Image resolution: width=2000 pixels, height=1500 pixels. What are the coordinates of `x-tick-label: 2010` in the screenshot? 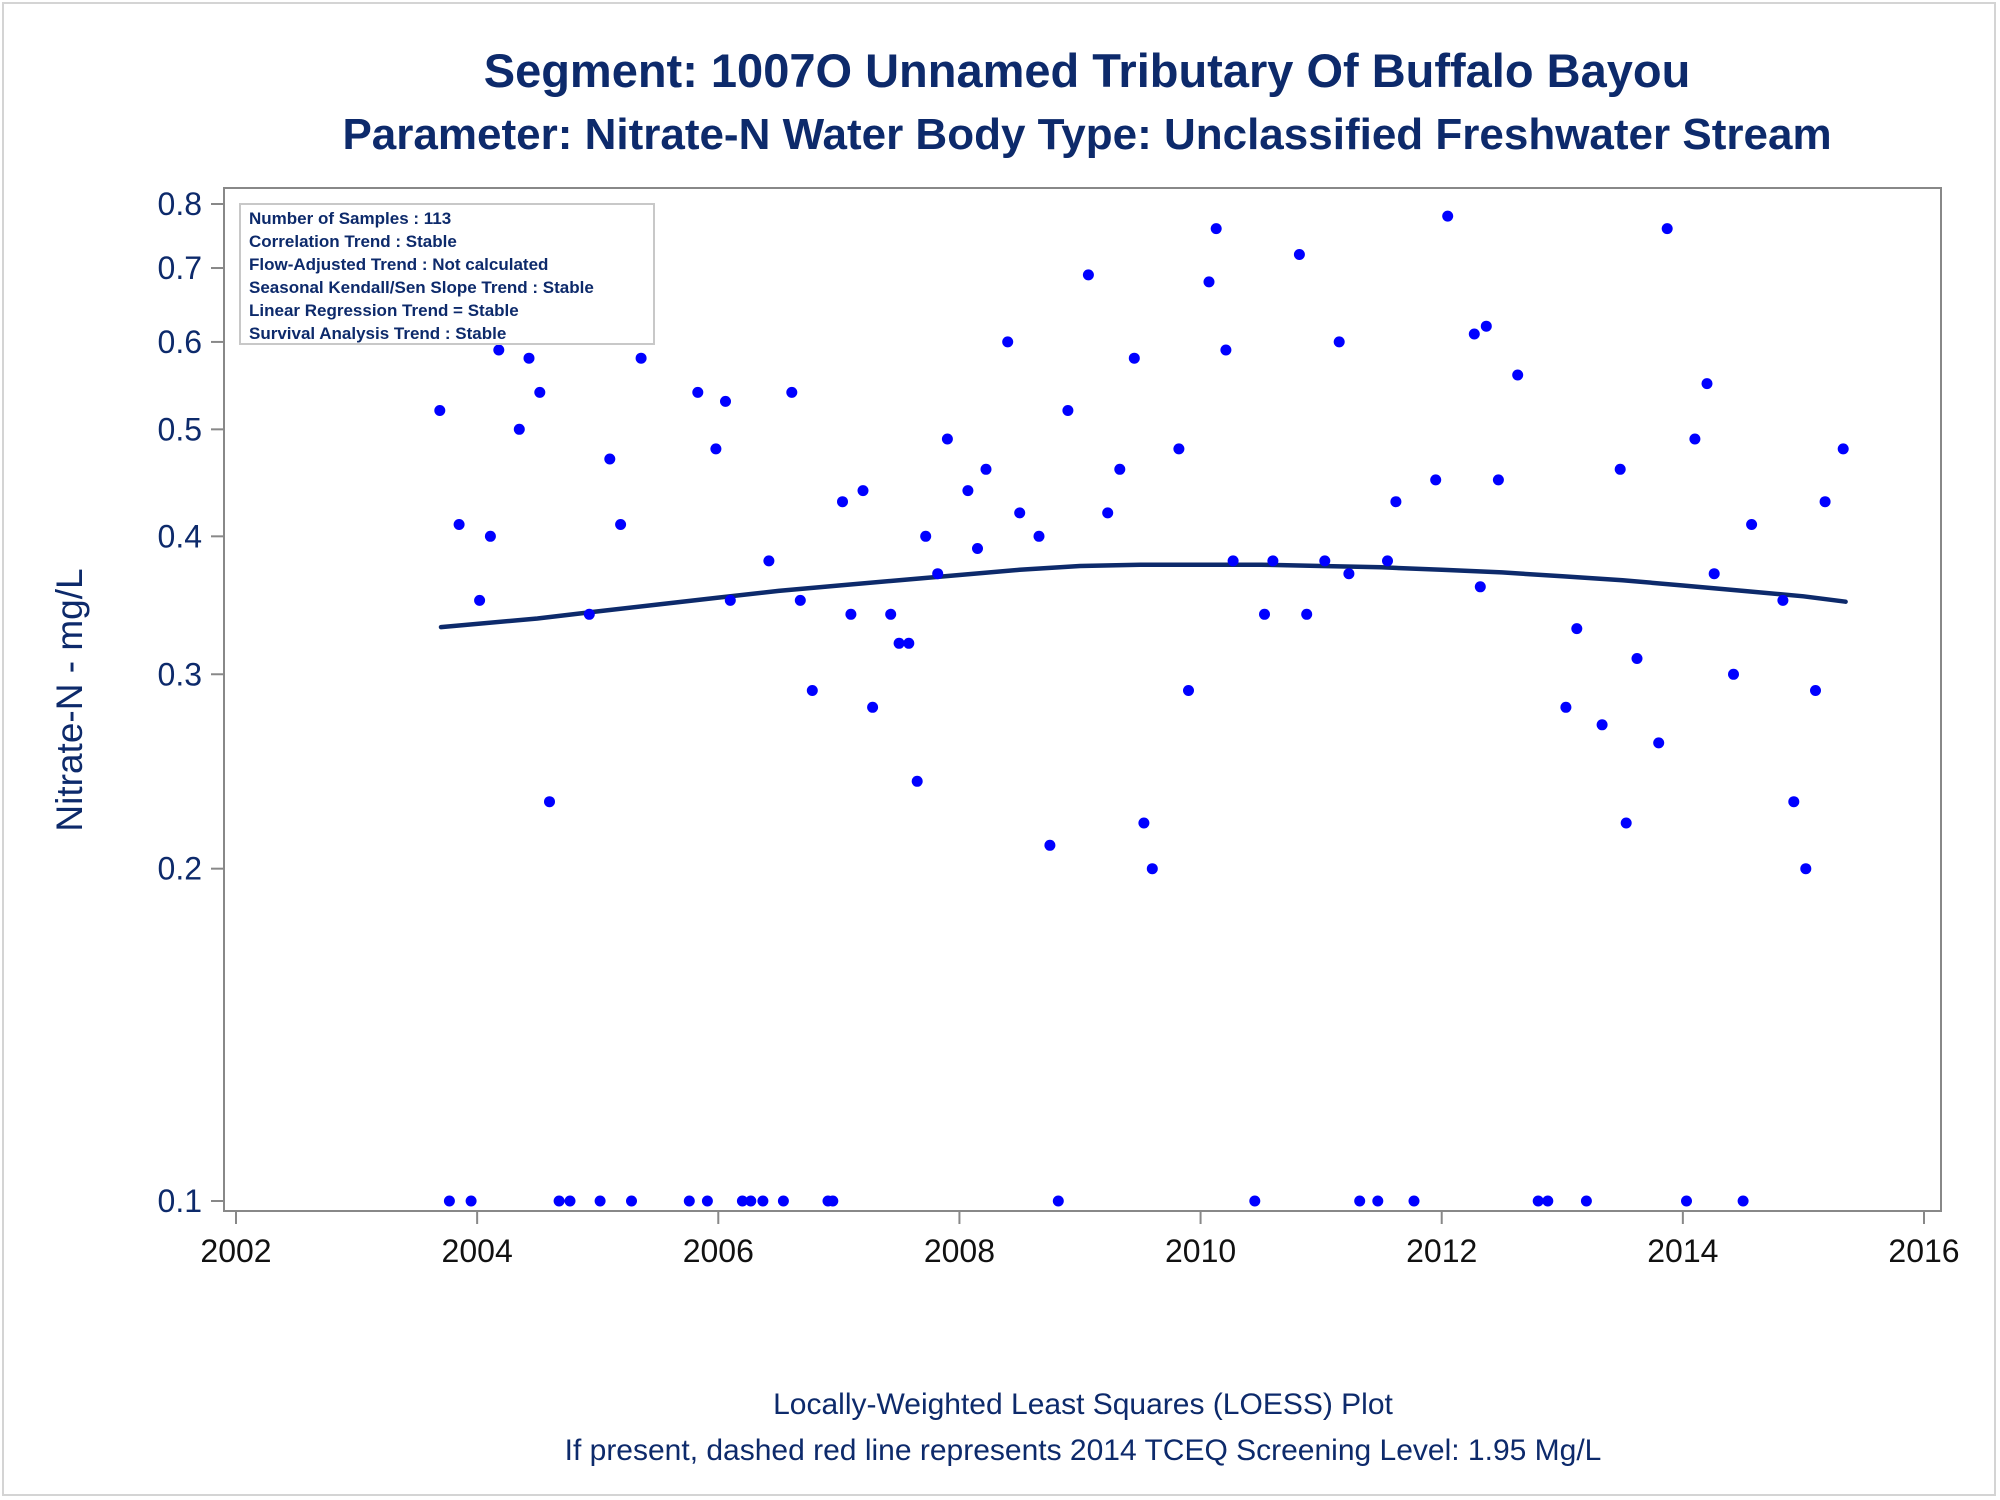 It's located at (1200, 1251).